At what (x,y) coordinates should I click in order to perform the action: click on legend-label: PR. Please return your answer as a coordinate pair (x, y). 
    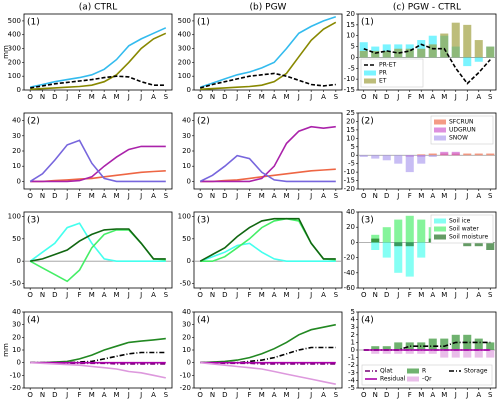
    Looking at the image, I should click on (383, 73).